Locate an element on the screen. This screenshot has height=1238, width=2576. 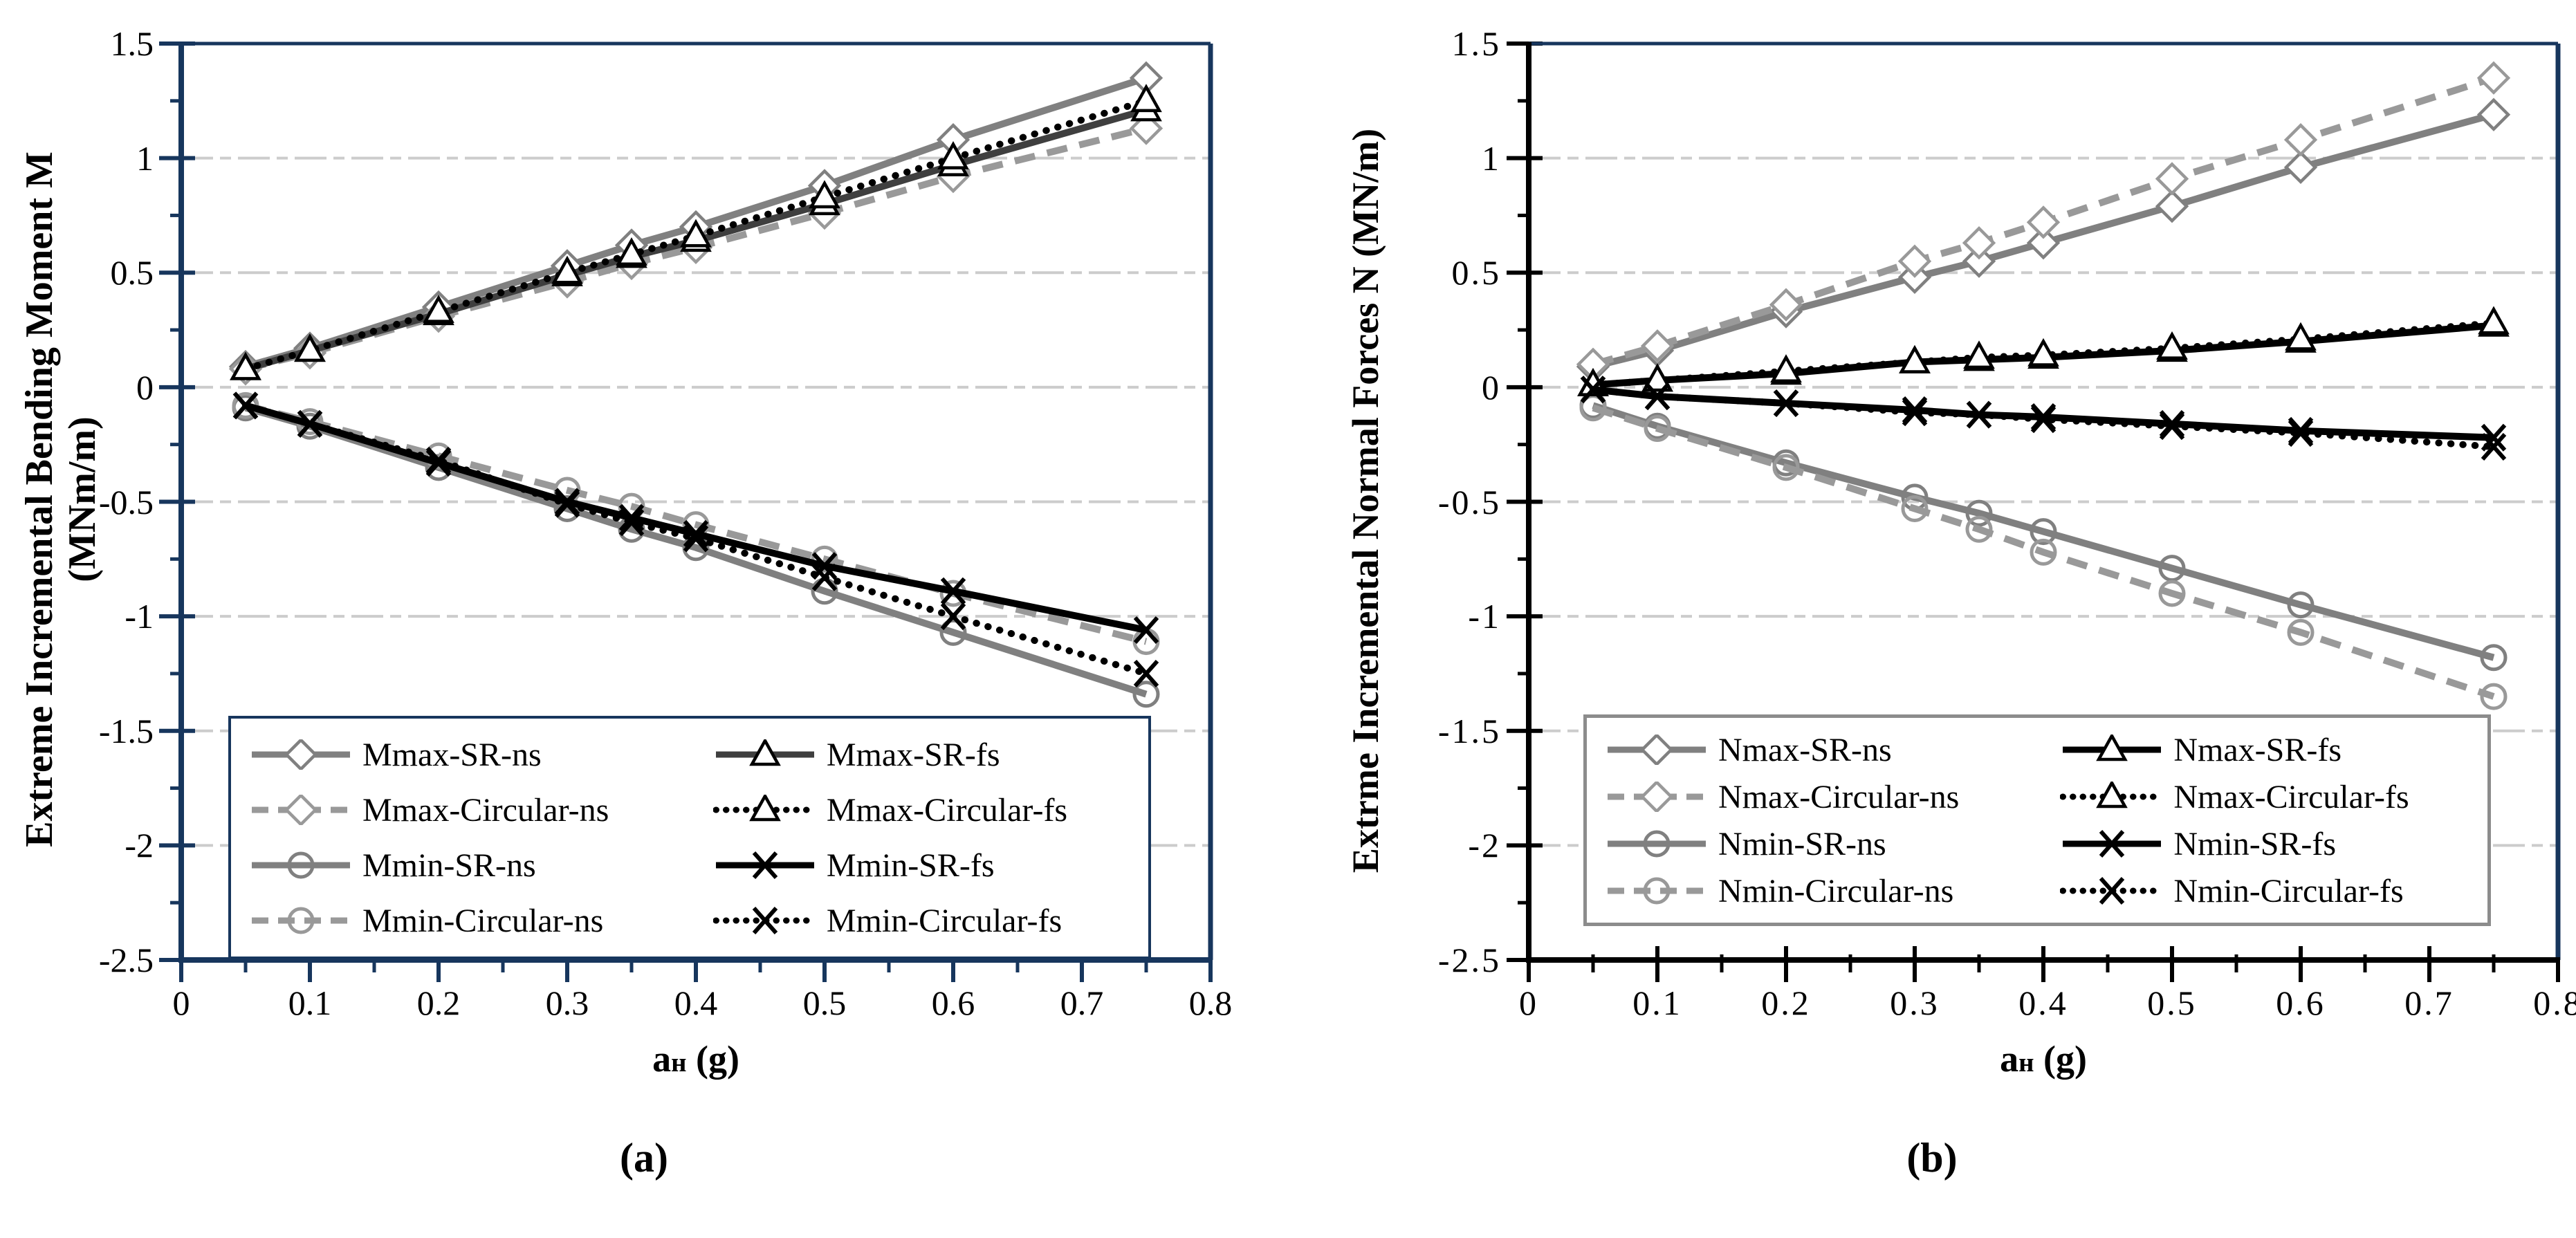
x-tick-label: 0.5 is located at coordinates (824, 1002).